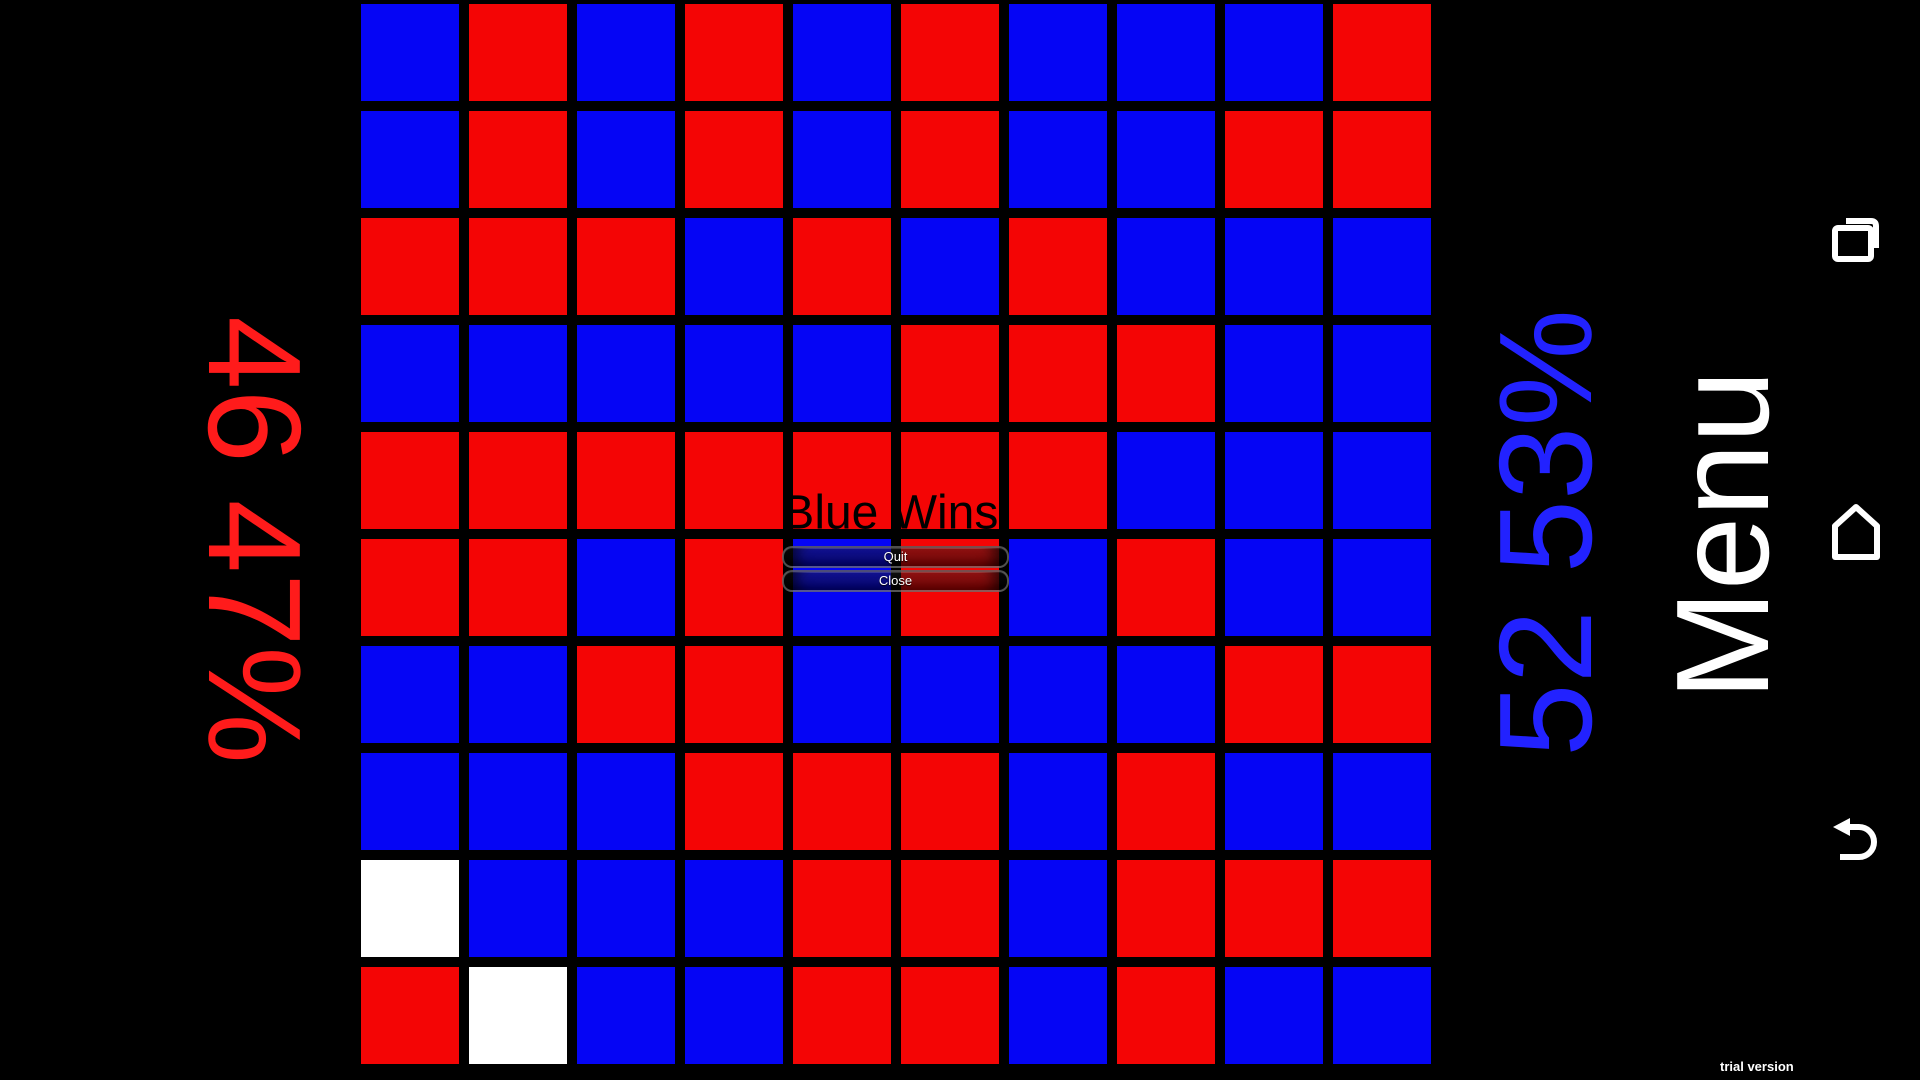  Describe the element at coordinates (1858, 840) in the screenshot. I see `back-icon` at that location.